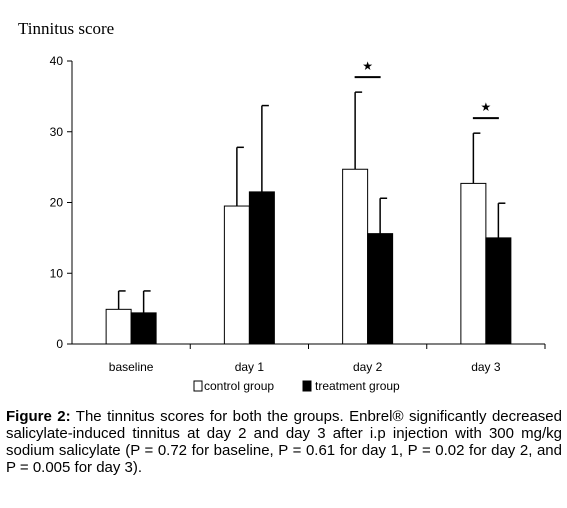 The image size is (567, 508). What do you see at coordinates (486, 367) in the screenshot?
I see `x-tick-label: day 3` at bounding box center [486, 367].